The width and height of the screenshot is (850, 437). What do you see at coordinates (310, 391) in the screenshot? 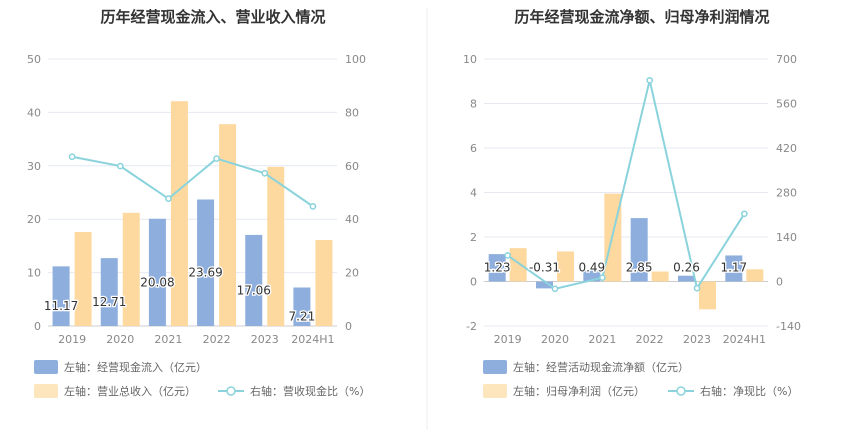
I see `legend-label-ratio: 右轴：营收现金比（%）` at bounding box center [310, 391].